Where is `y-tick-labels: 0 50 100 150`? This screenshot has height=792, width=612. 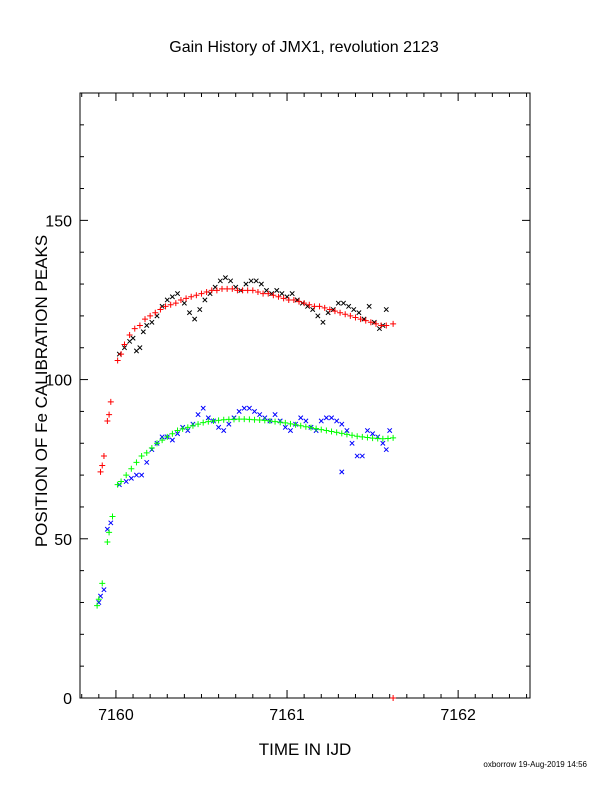 y-tick-labels: 0 50 100 150 is located at coordinates (58, 460).